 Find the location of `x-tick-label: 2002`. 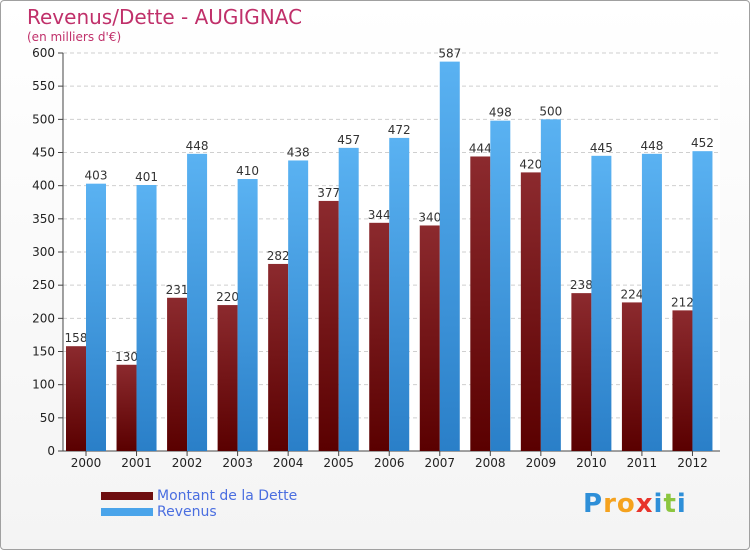

x-tick-label: 2002 is located at coordinates (187, 463).